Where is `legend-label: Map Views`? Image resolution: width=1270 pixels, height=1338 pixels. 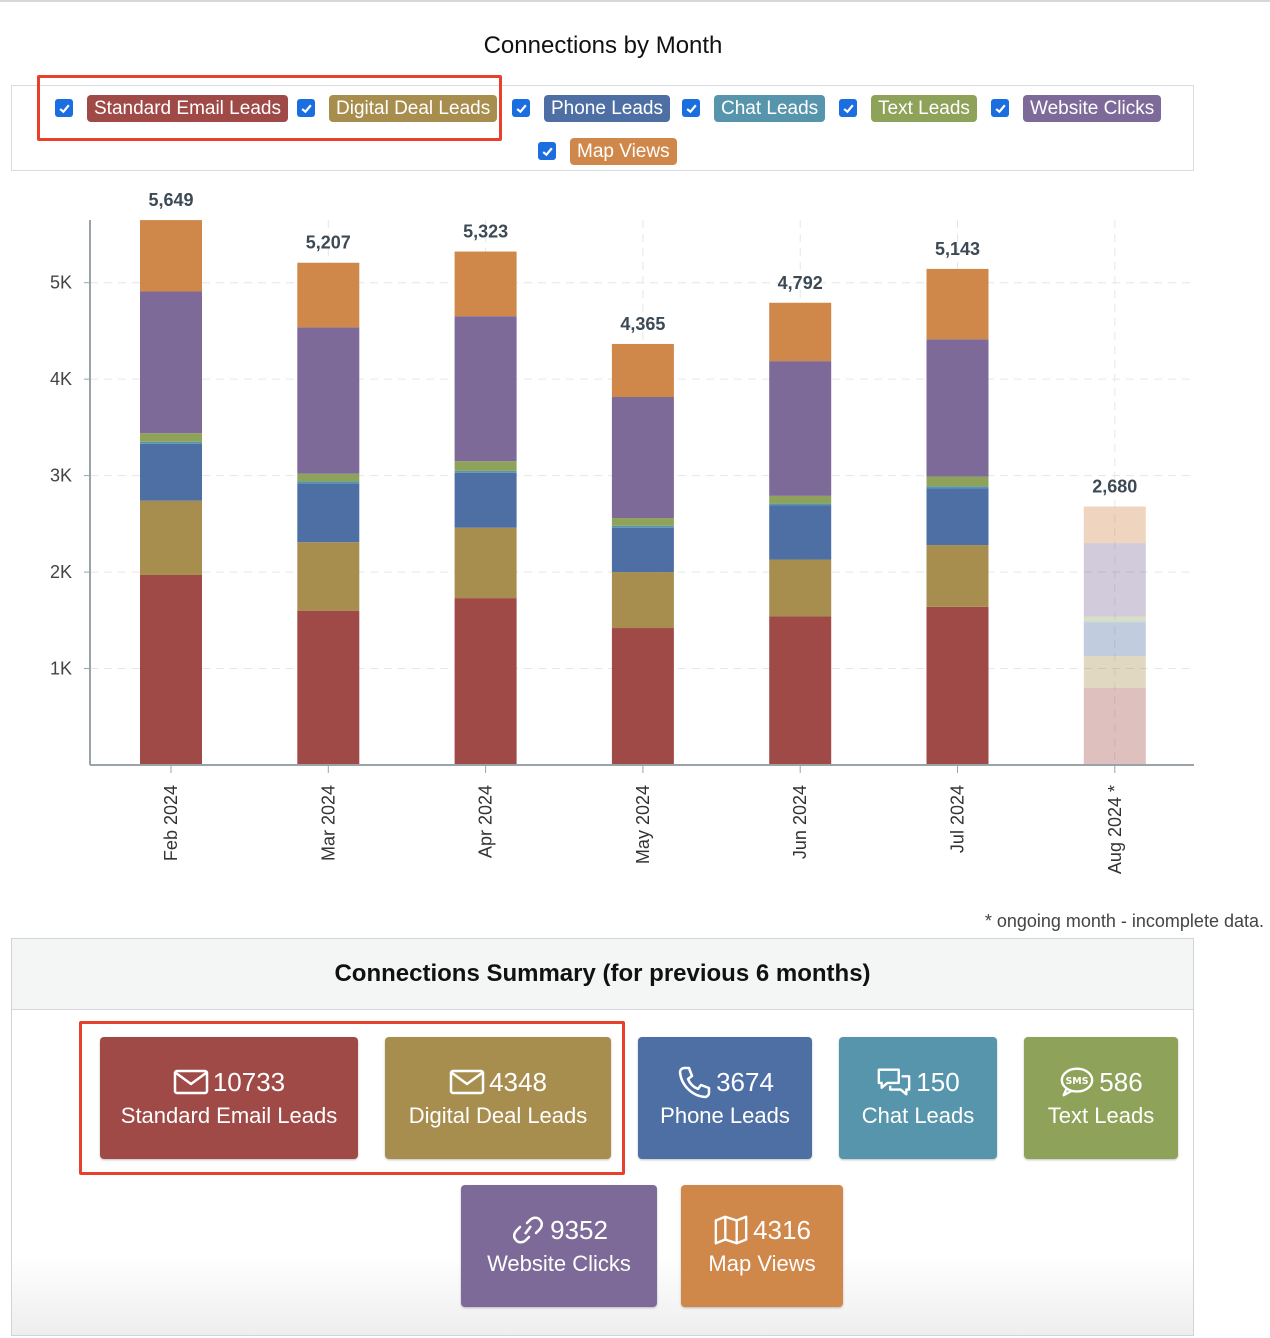 legend-label: Map Views is located at coordinates (623, 151).